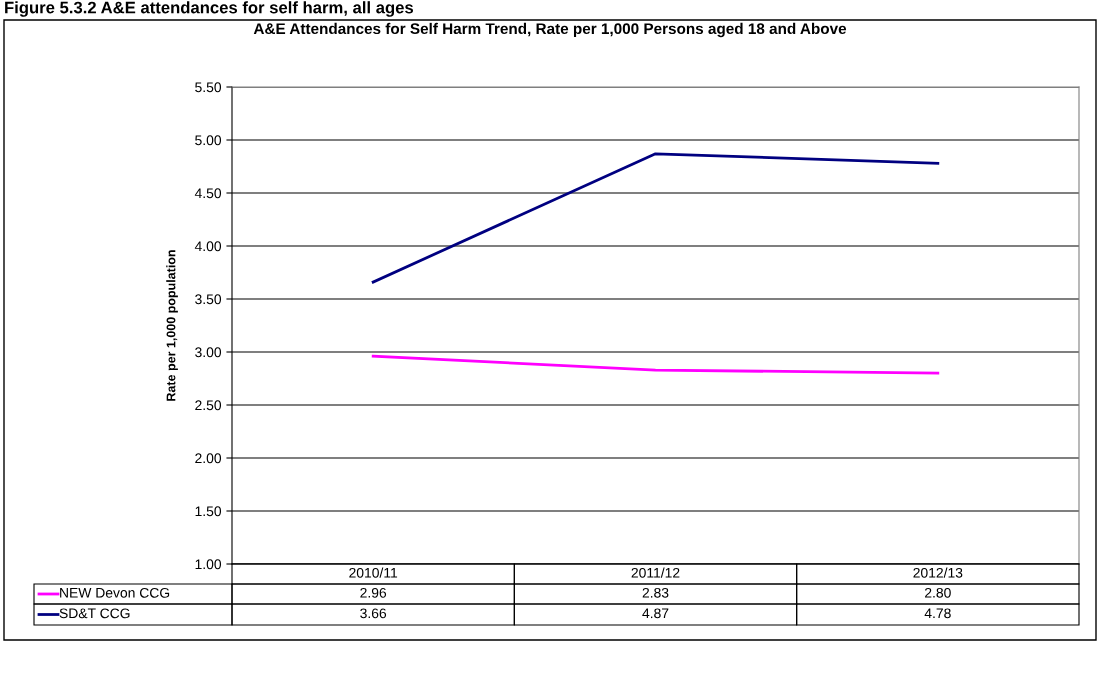 The height and width of the screenshot is (677, 1102). What do you see at coordinates (208, 564) in the screenshot?
I see `y-tick-label: 1.00` at bounding box center [208, 564].